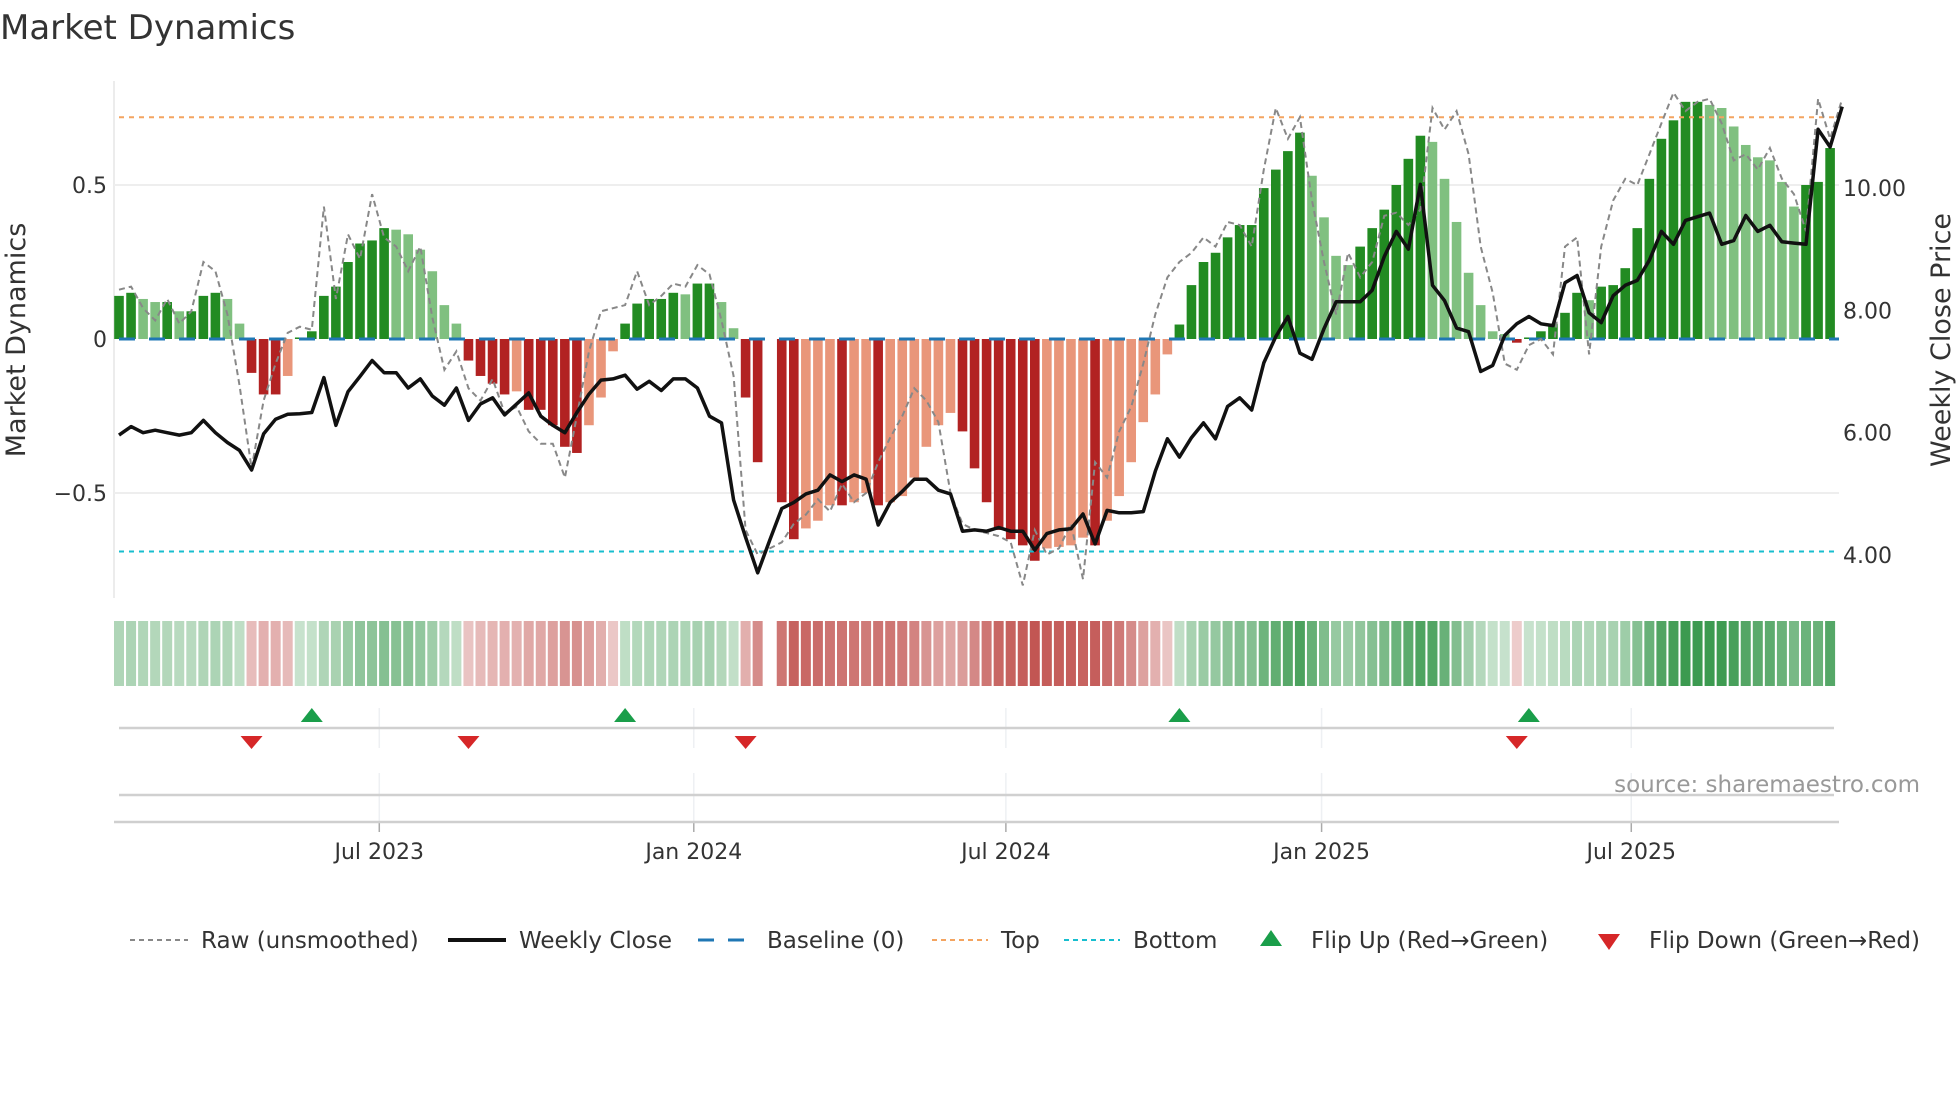  Describe the element at coordinates (16, 340) in the screenshot. I see `y-axis-label: Market Dynamics` at that location.